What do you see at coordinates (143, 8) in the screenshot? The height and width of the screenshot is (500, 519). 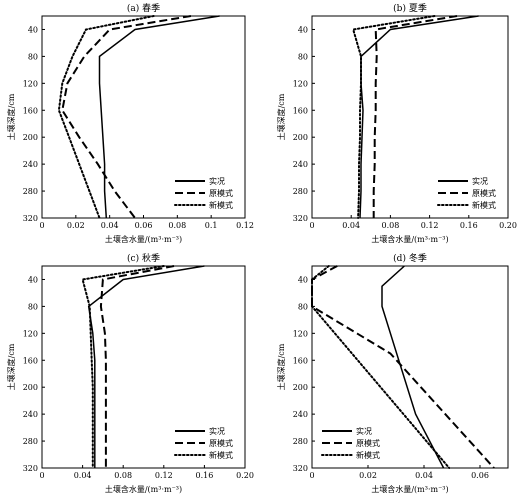 I see `panel-title: (a) 春季` at bounding box center [143, 8].